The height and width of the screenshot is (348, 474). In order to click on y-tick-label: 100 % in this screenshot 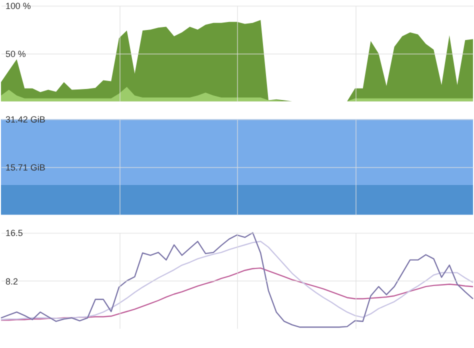, I will do `click(18, 6)`.